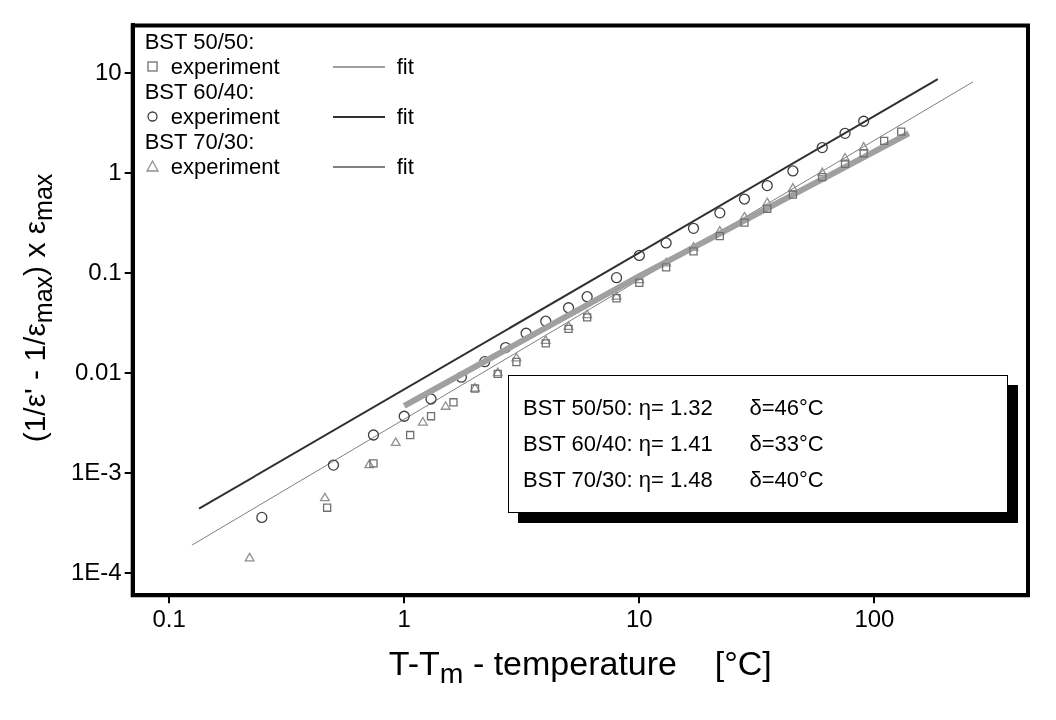 This screenshot has height=720, width=1056. What do you see at coordinates (674, 444) in the screenshot?
I see `annotation: BST 60/40: η= 1.41 δ=33°C` at bounding box center [674, 444].